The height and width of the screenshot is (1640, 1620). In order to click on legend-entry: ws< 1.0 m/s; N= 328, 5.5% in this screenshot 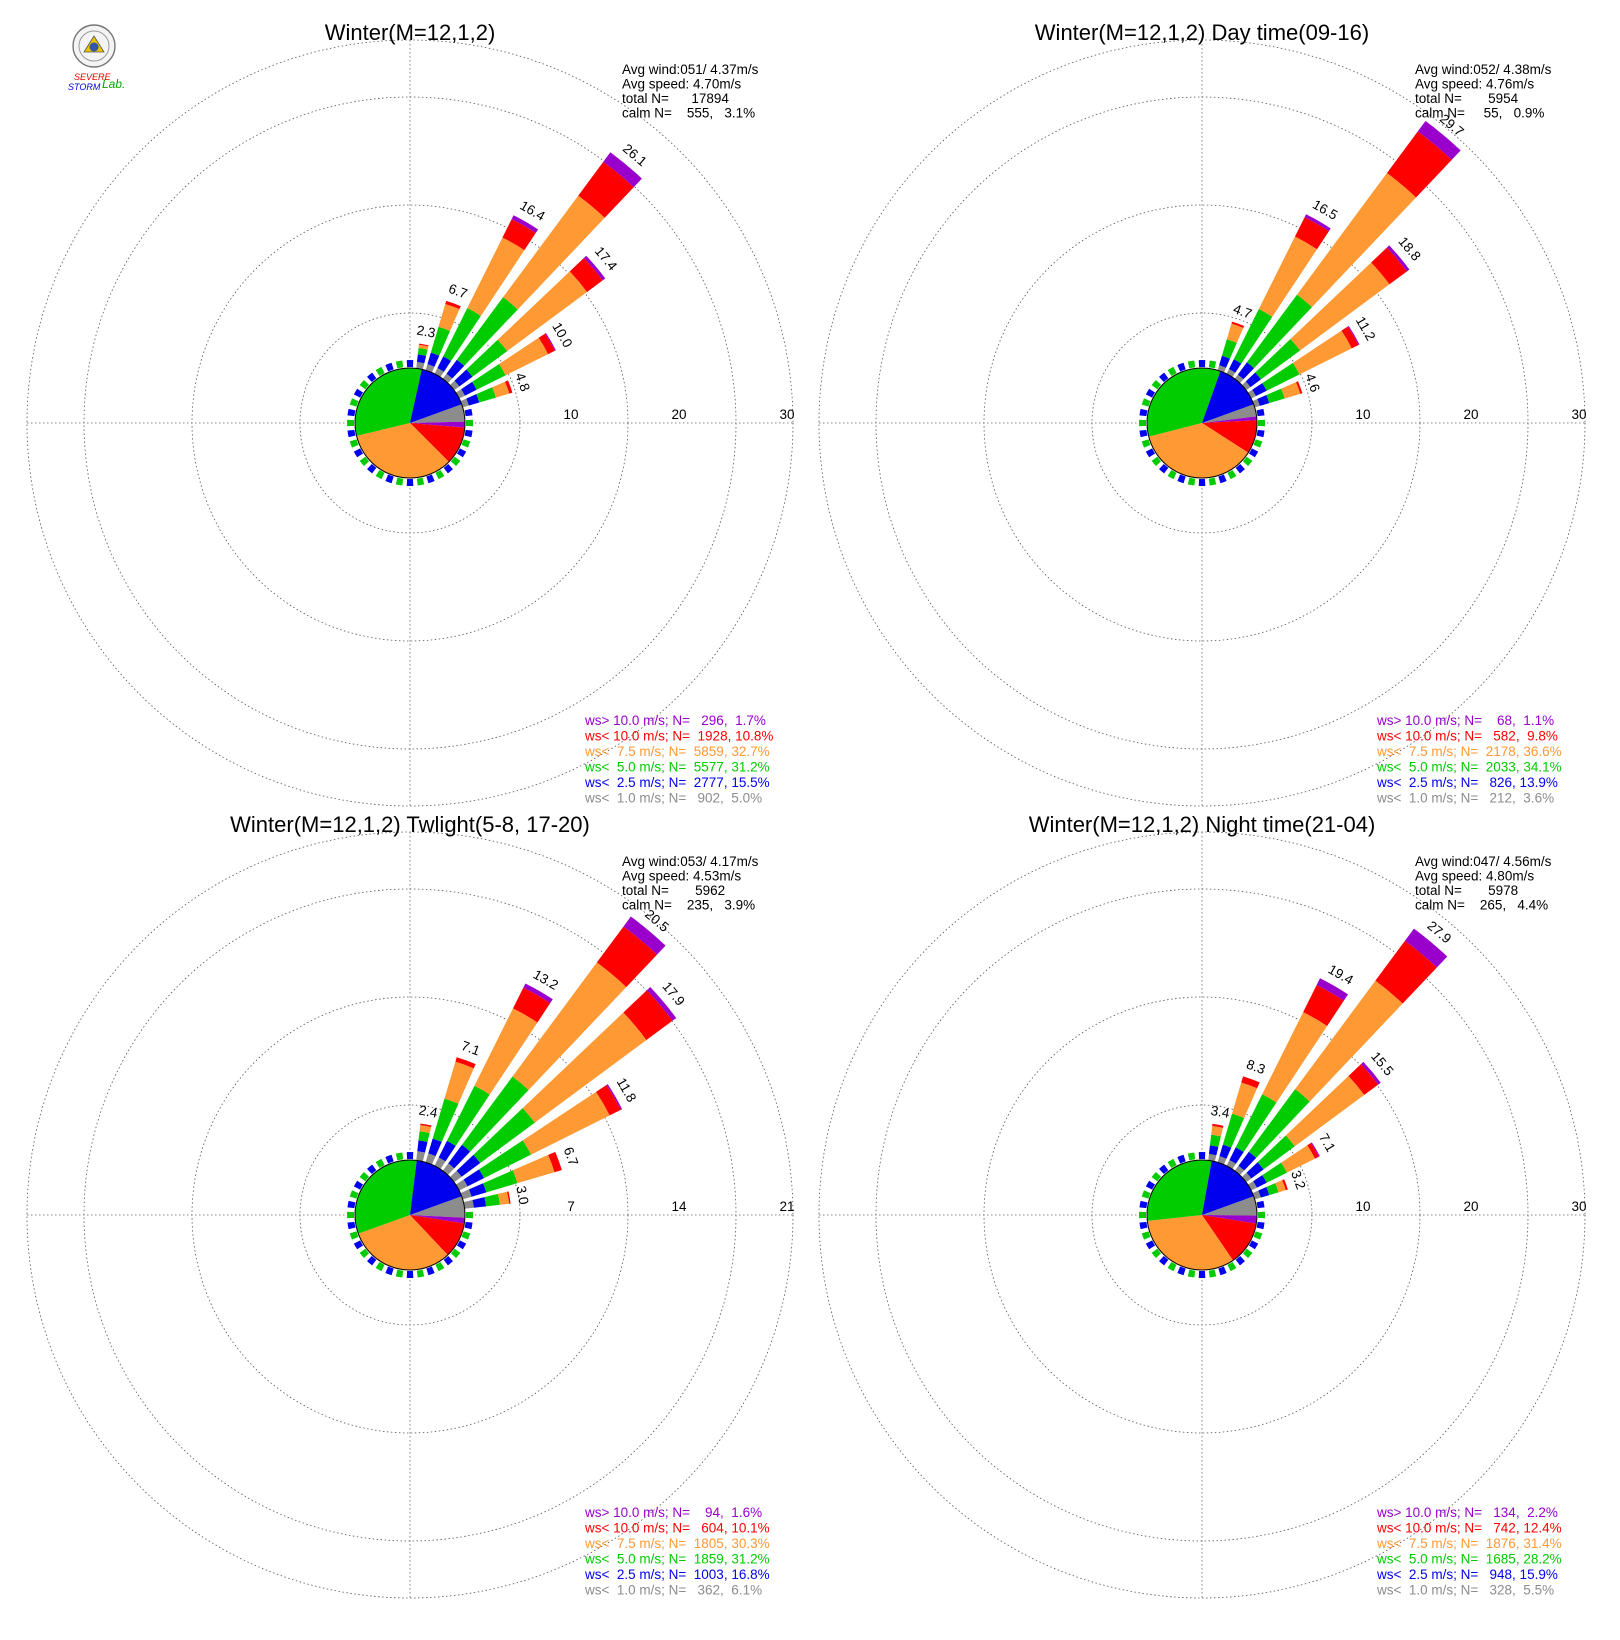, I will do `click(1465, 1590)`.